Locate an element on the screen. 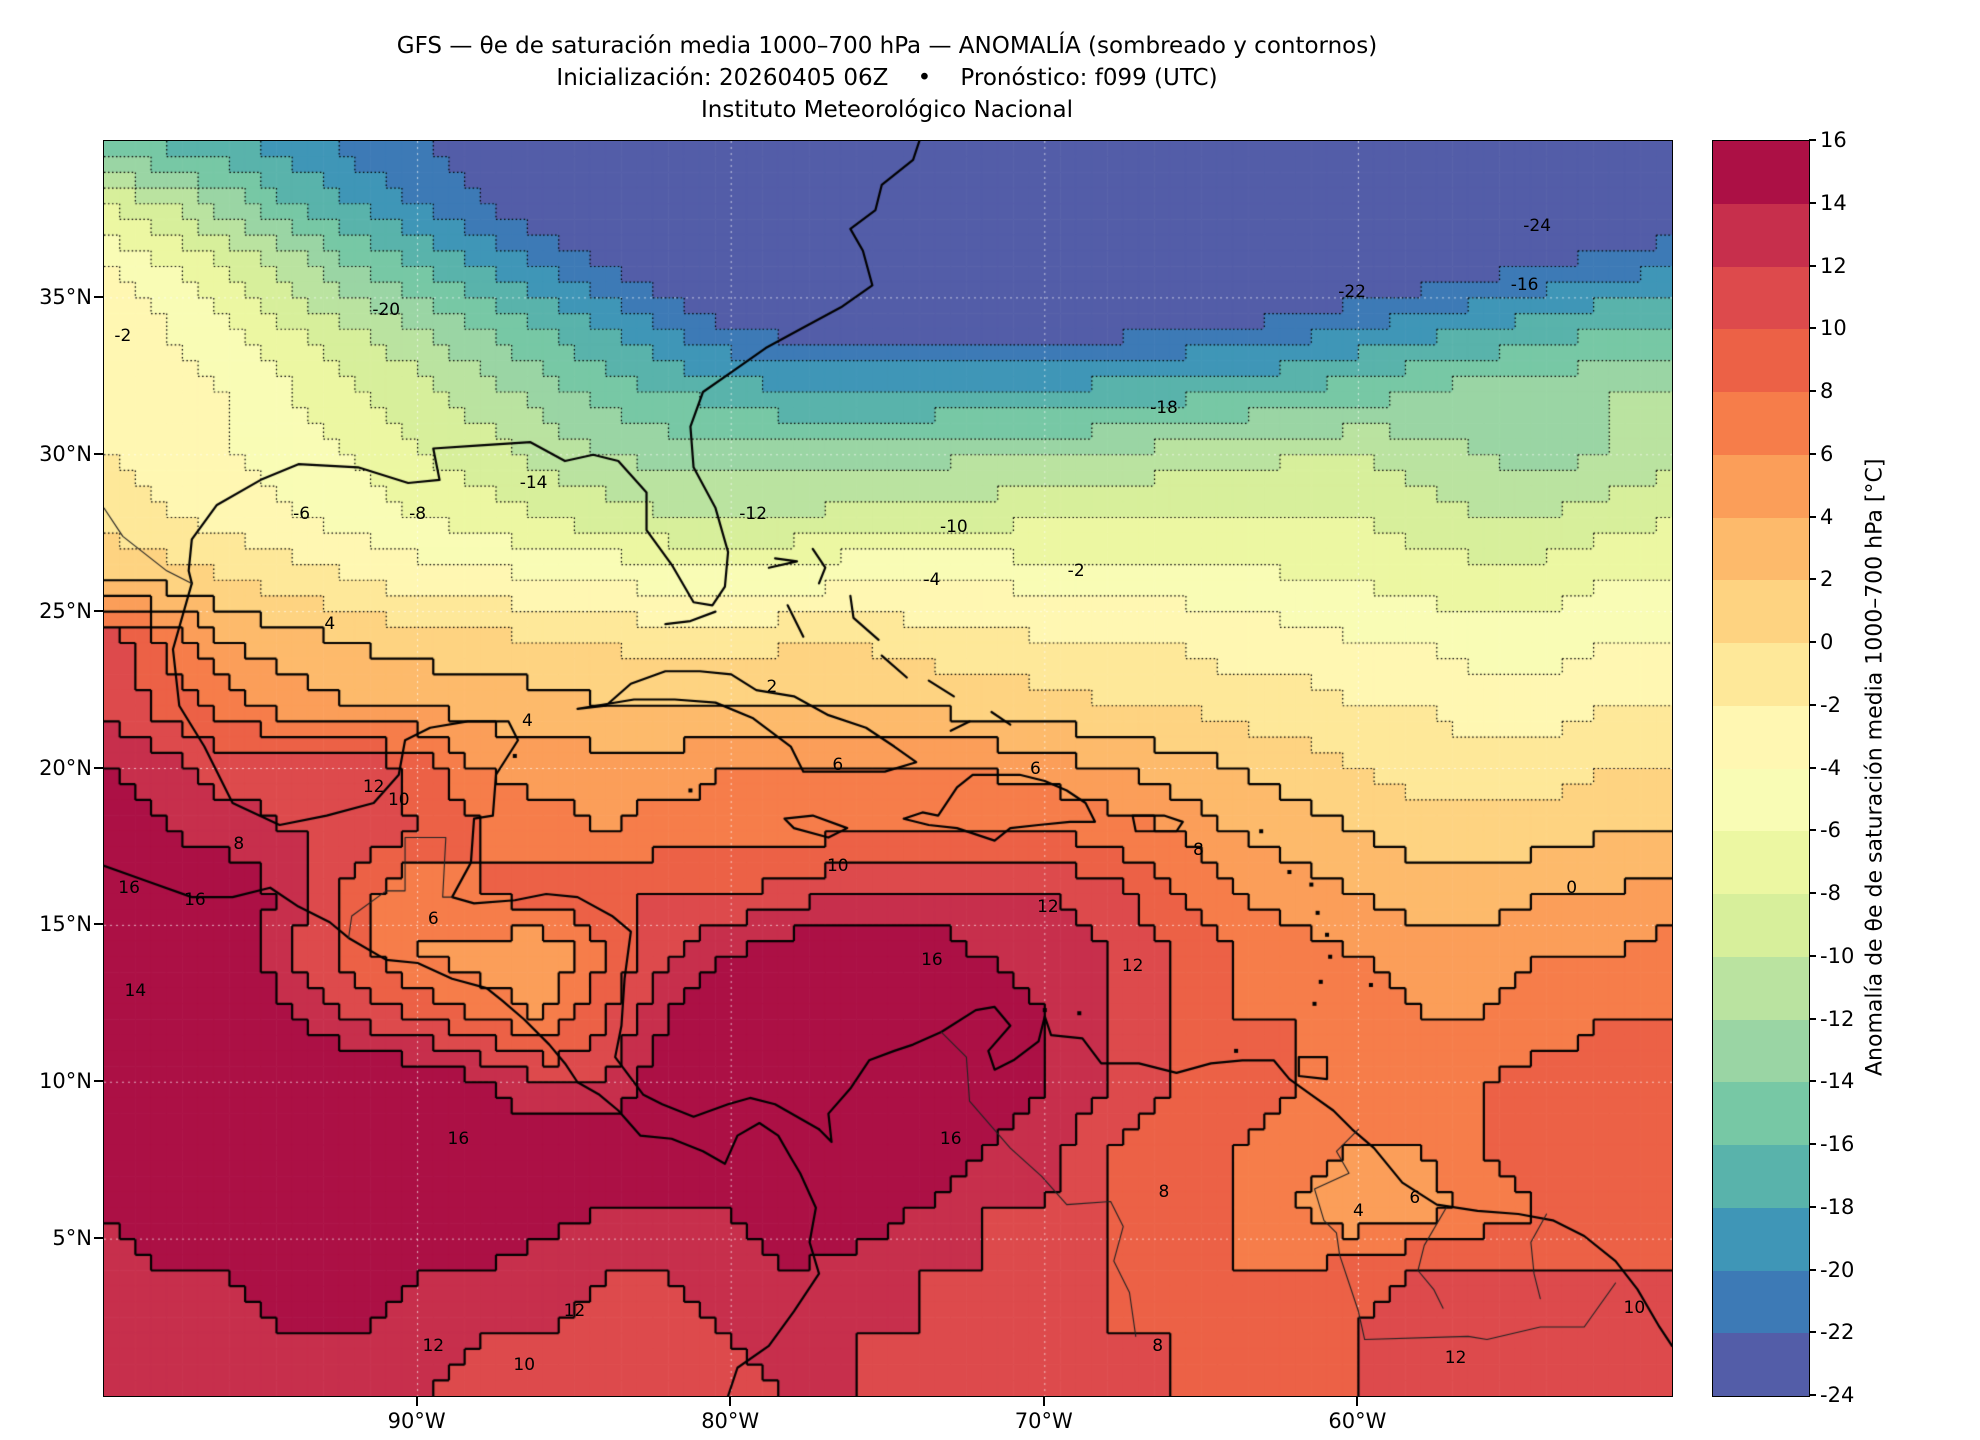 Image resolution: width=1980 pixels, height=1440 pixels. contour-label: 14 is located at coordinates (135, 991).